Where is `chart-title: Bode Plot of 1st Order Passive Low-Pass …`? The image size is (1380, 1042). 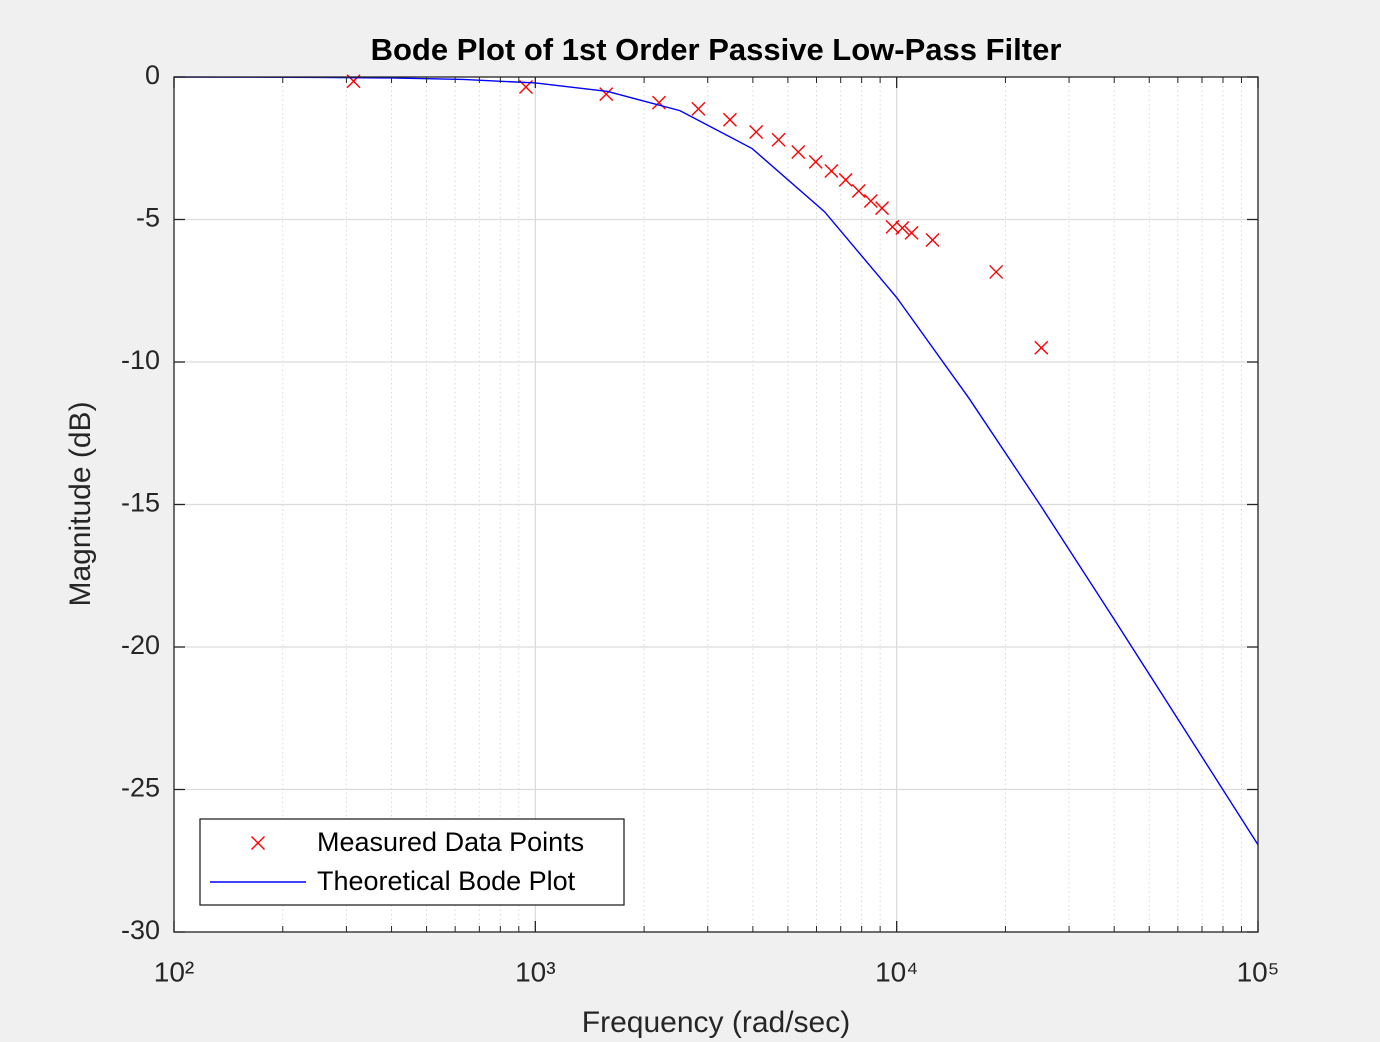 chart-title: Bode Plot of 1st Order Passive Low-Pass … is located at coordinates (716, 49).